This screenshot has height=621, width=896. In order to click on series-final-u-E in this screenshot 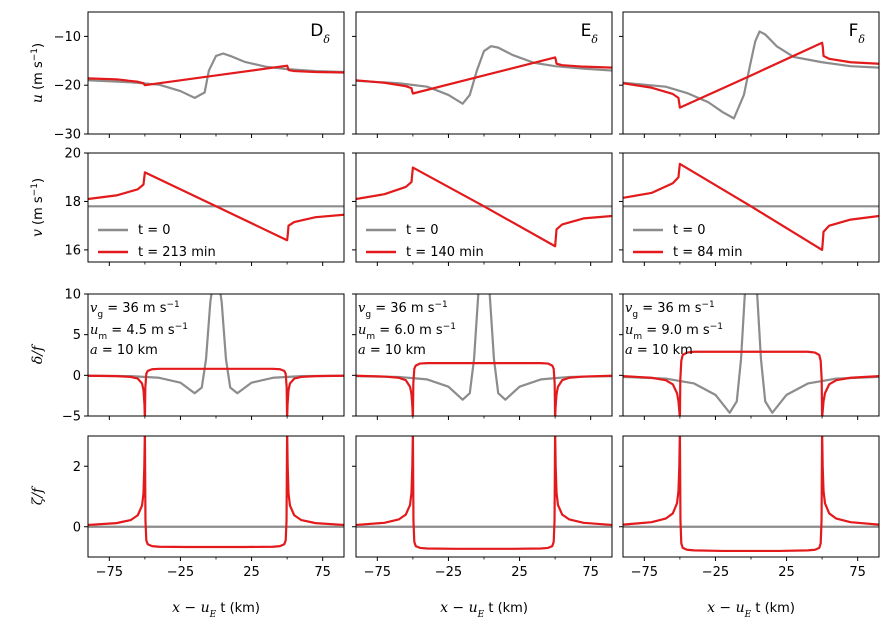, I will do `click(484, 75)`.